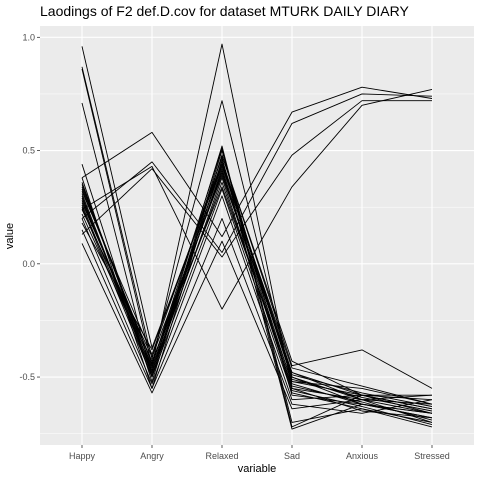  I want to click on x-axis-label: variable, so click(257, 469).